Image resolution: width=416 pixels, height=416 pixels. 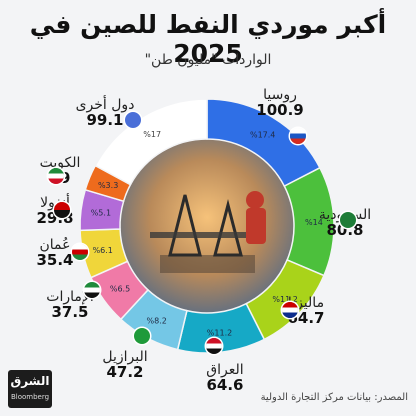 I want to click on kuwait-flag-icon, so click(x=56, y=176).